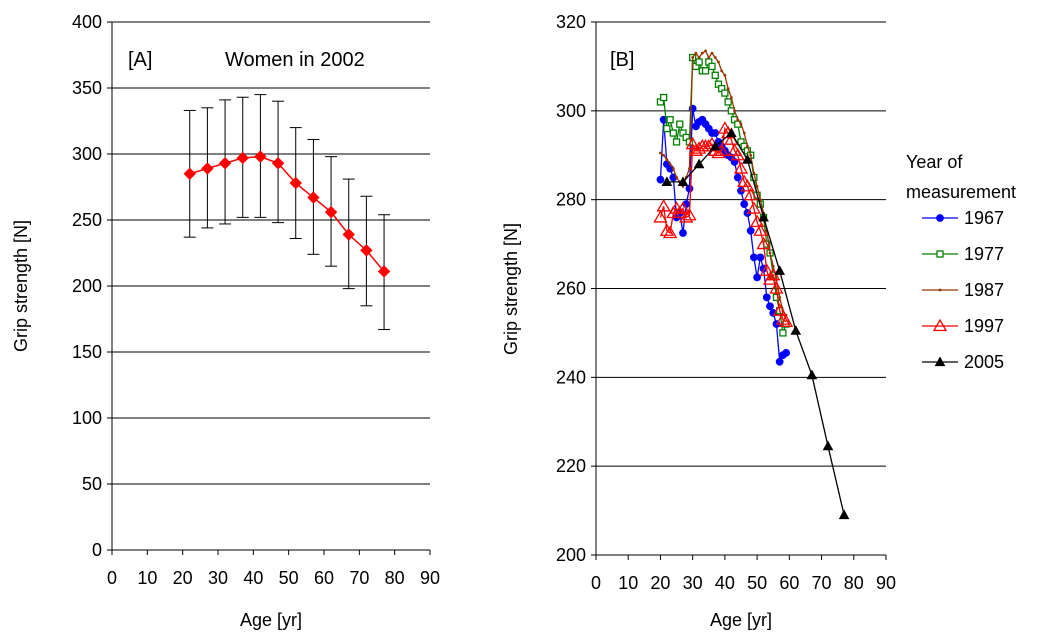 The width and height of the screenshot is (1039, 637). I want to click on legend-swatch-marker-1997, so click(940, 325).